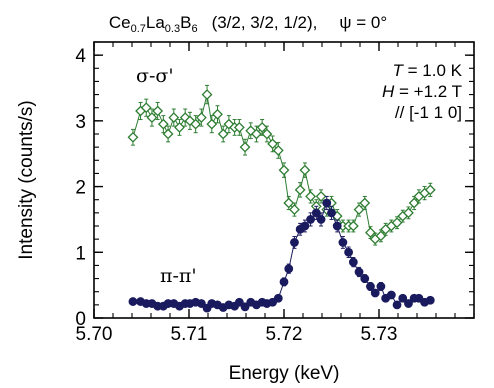 The image size is (494, 388). I want to click on title-ce: Ce, so click(120, 22).